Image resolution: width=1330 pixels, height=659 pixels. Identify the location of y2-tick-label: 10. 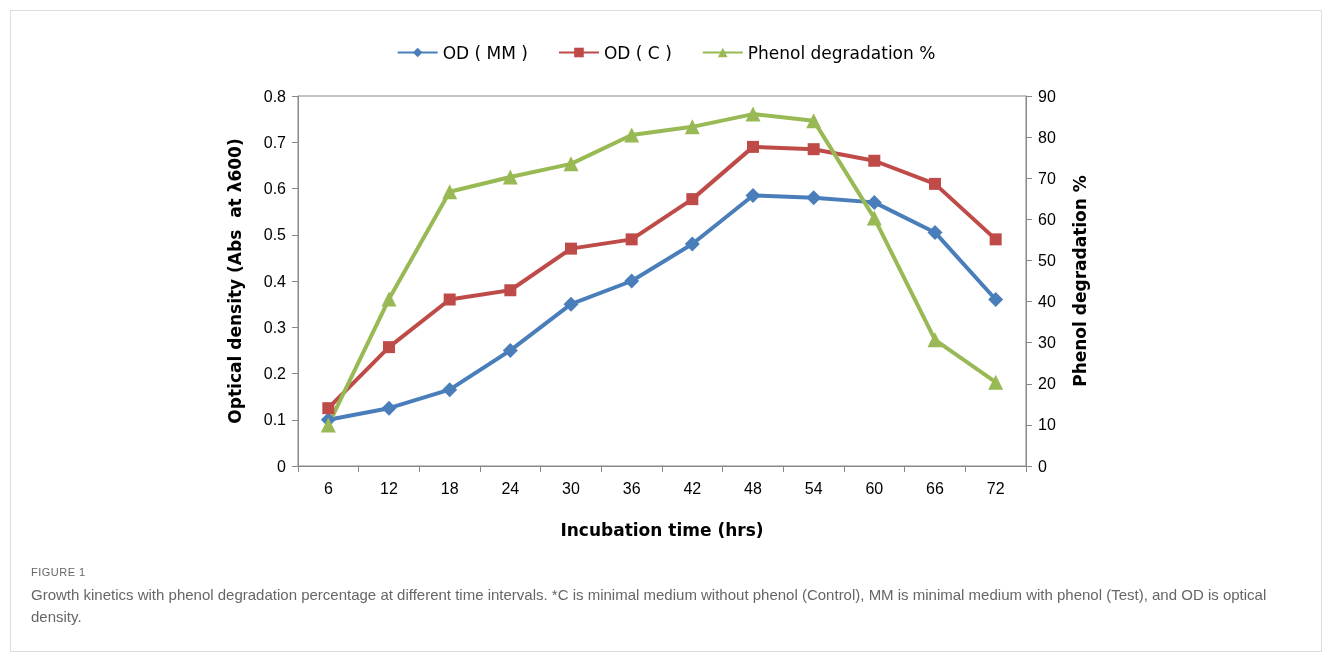
(1047, 425).